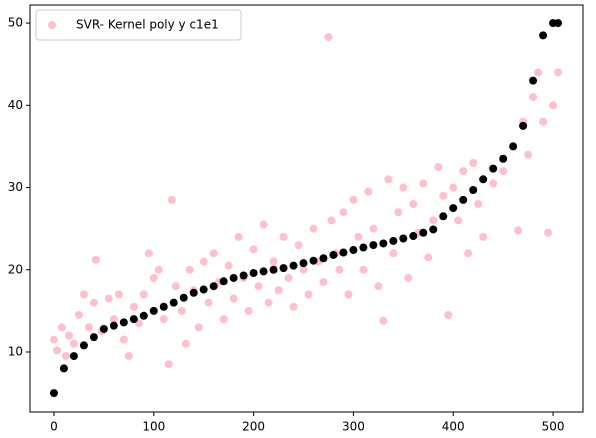 Image resolution: width=596 pixels, height=438 pixels. I want to click on y-tick-label: 40, so click(15, 105).